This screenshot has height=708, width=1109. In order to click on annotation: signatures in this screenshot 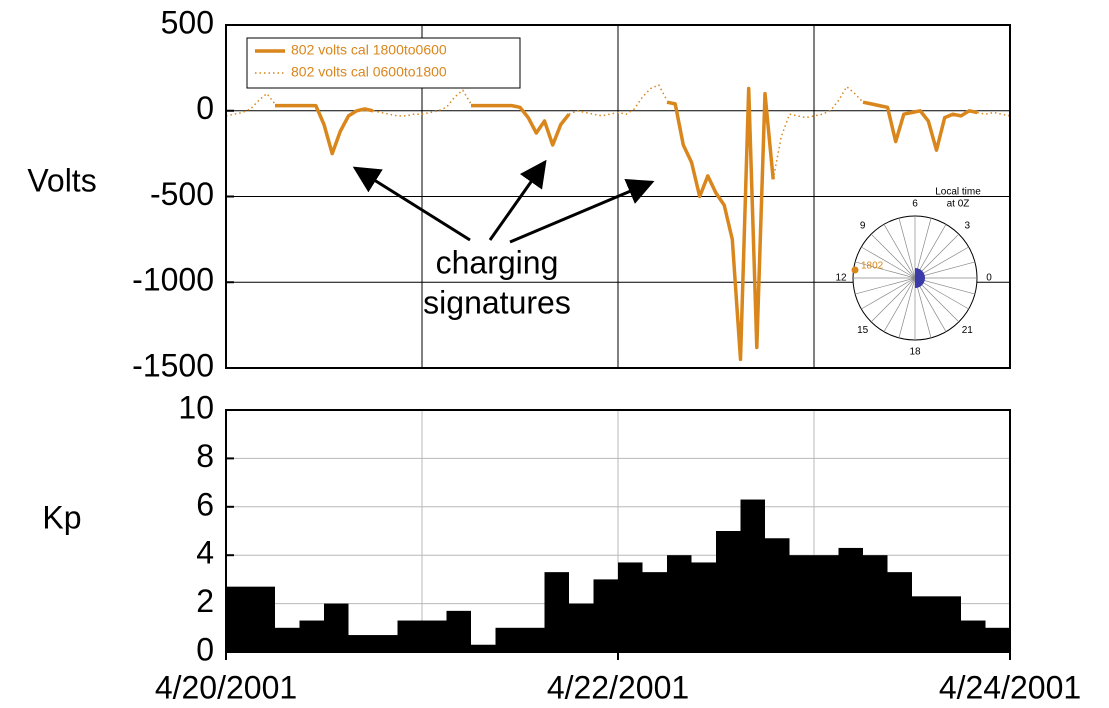, I will do `click(497, 302)`.